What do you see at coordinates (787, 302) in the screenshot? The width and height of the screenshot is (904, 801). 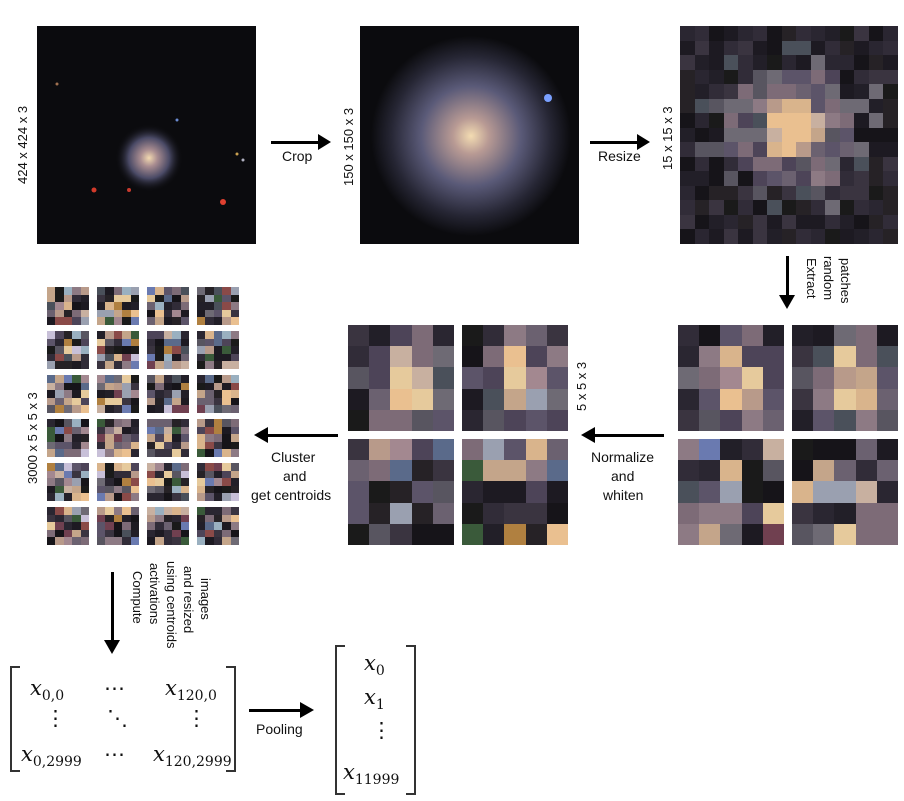 I see `extract-arrow-head` at bounding box center [787, 302].